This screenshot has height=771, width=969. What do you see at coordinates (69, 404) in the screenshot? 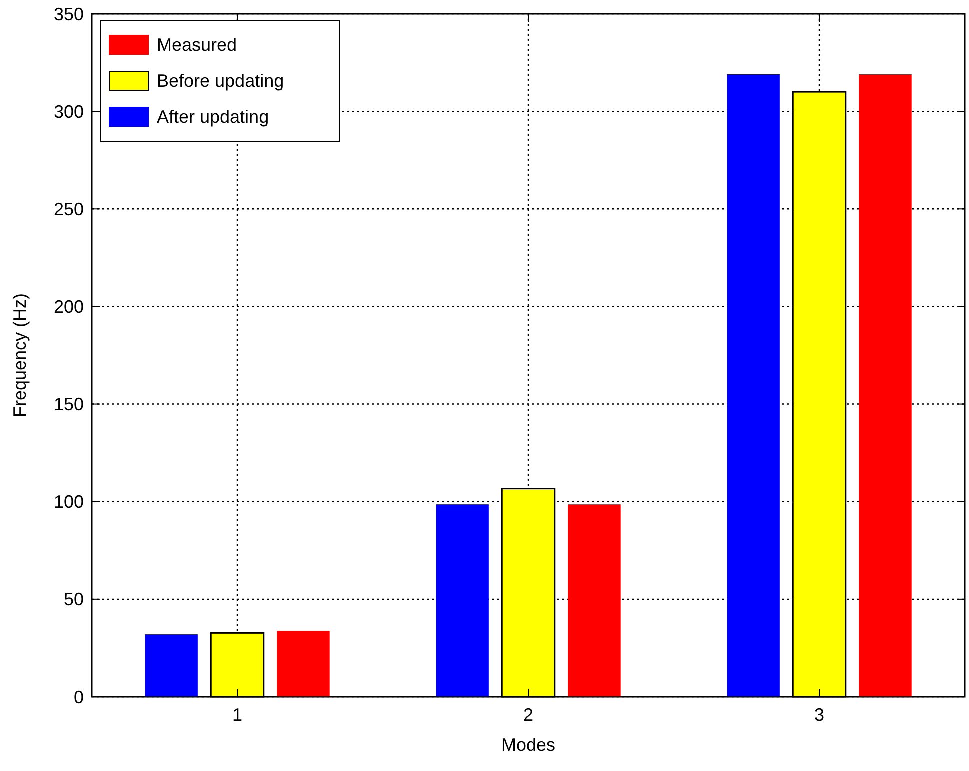
I see `y-tick-label: 150` at bounding box center [69, 404].